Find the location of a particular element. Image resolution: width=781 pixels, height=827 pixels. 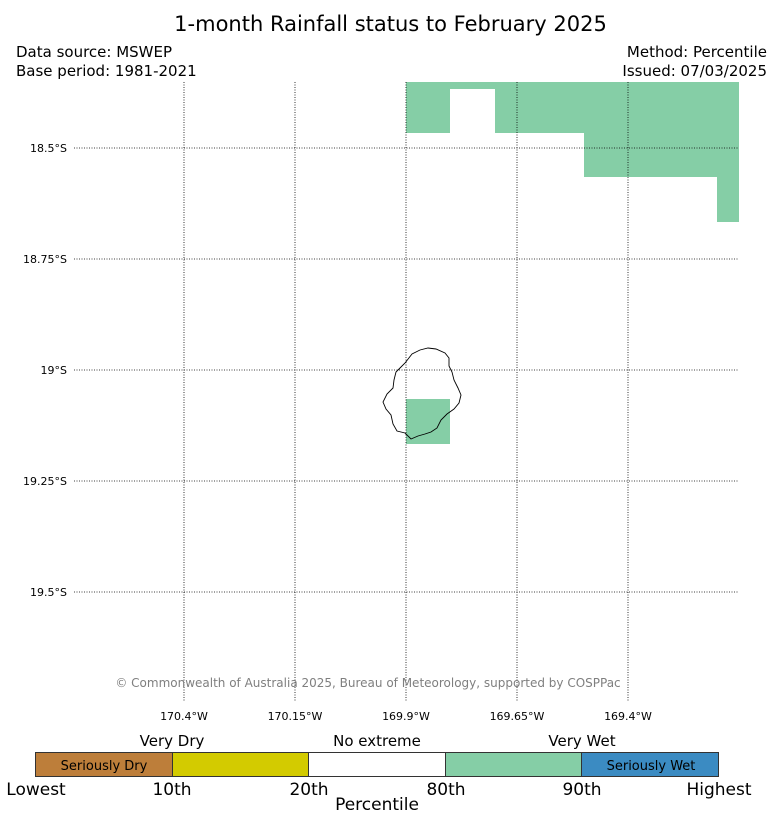

legend-tick-10th: 10th is located at coordinates (172, 790).